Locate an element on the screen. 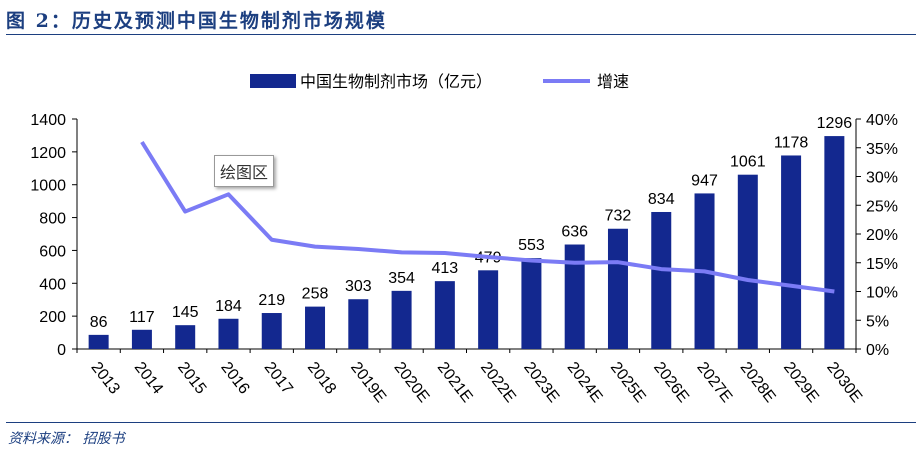 The image size is (919, 450). x-tick-label: 2022E is located at coordinates (498, 382).